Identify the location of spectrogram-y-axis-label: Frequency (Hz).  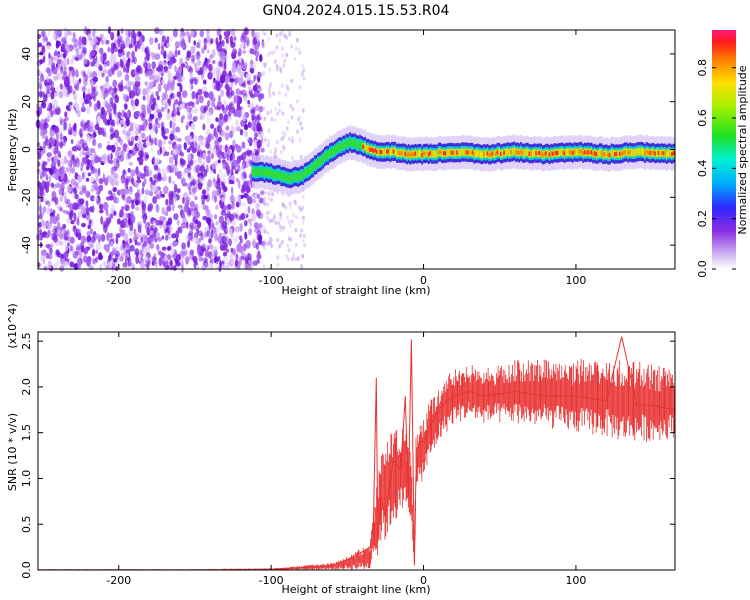
(12, 150).